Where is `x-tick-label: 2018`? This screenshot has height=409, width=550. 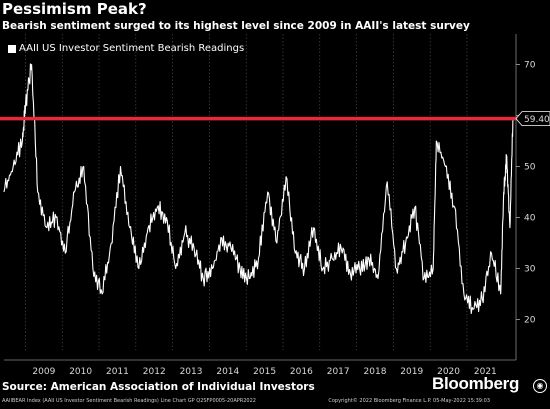
x-tick-label: 2018 is located at coordinates (375, 372).